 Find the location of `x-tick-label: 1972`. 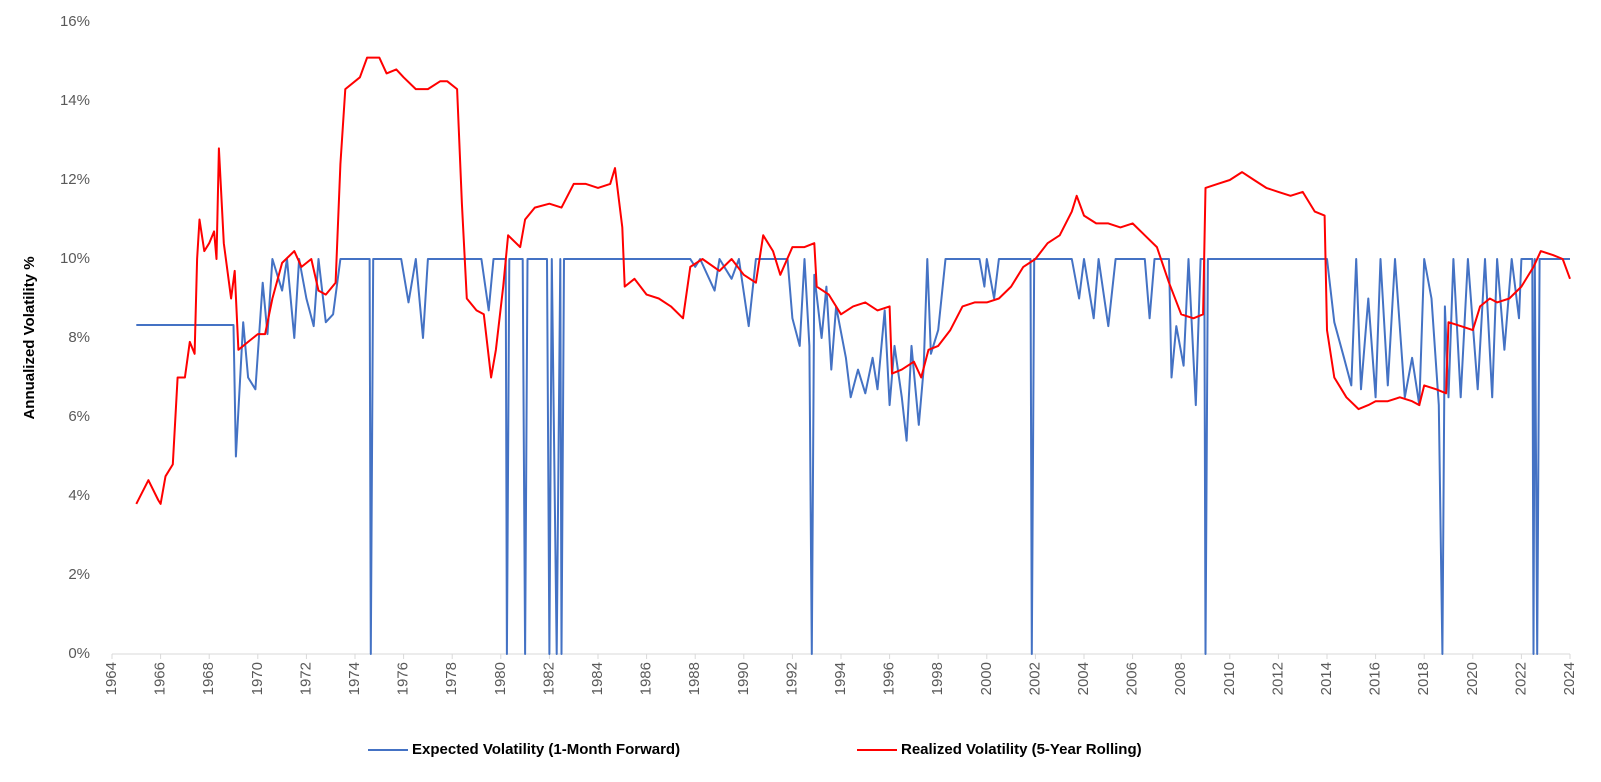

x-tick-label: 1972 is located at coordinates (305, 678).